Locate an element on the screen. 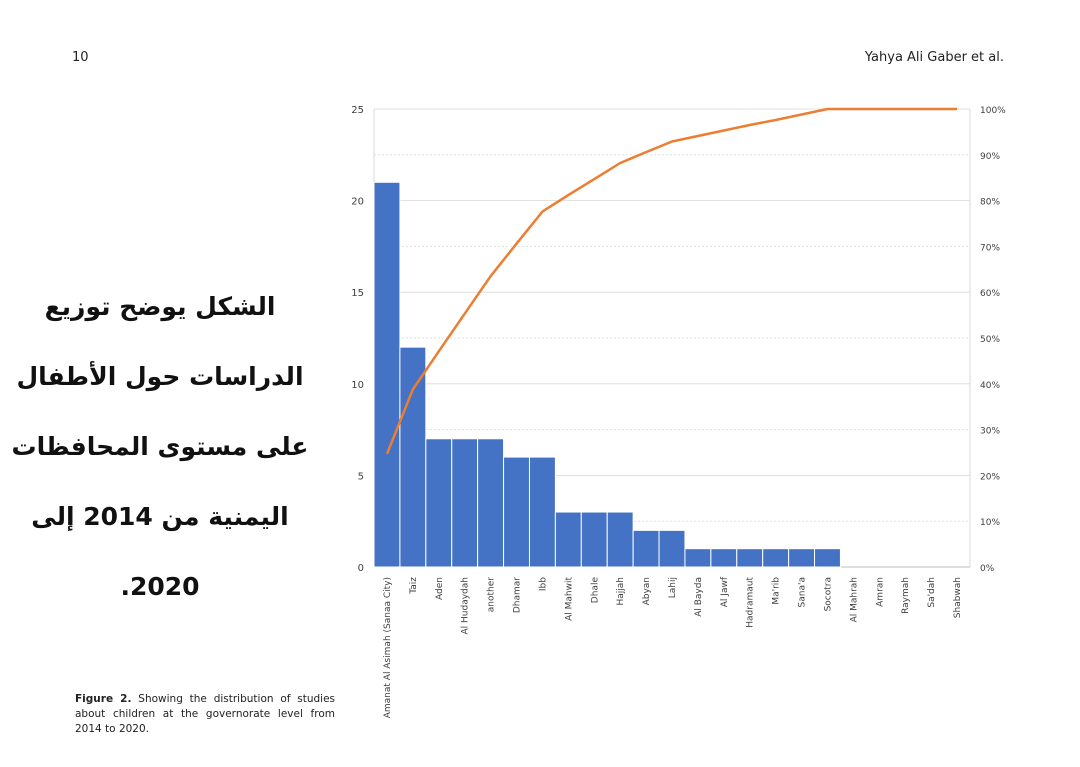  x-category-label: Sa'dah is located at coordinates (932, 592).